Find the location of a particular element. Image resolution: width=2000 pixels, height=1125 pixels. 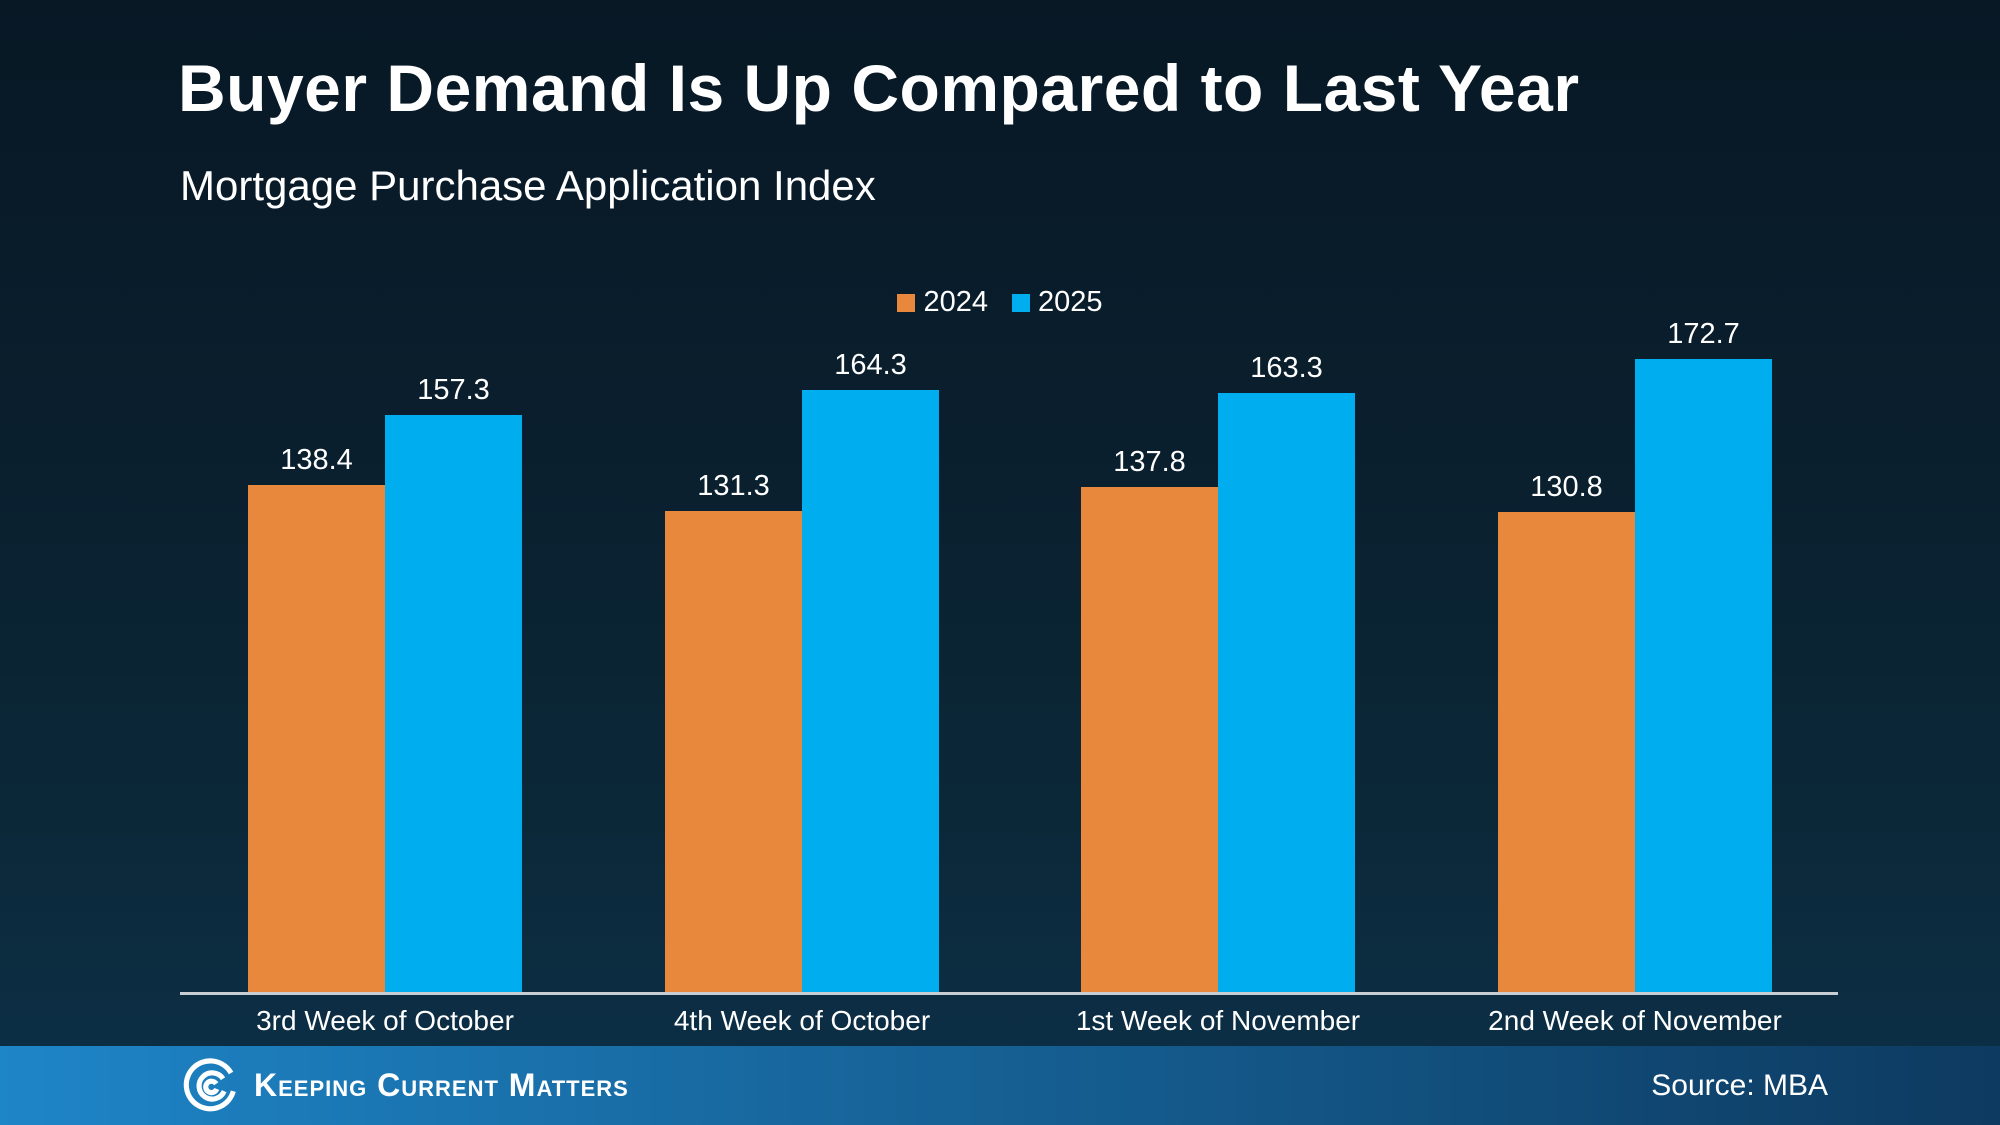

legend-label-2024: 2024 is located at coordinates (955, 302).